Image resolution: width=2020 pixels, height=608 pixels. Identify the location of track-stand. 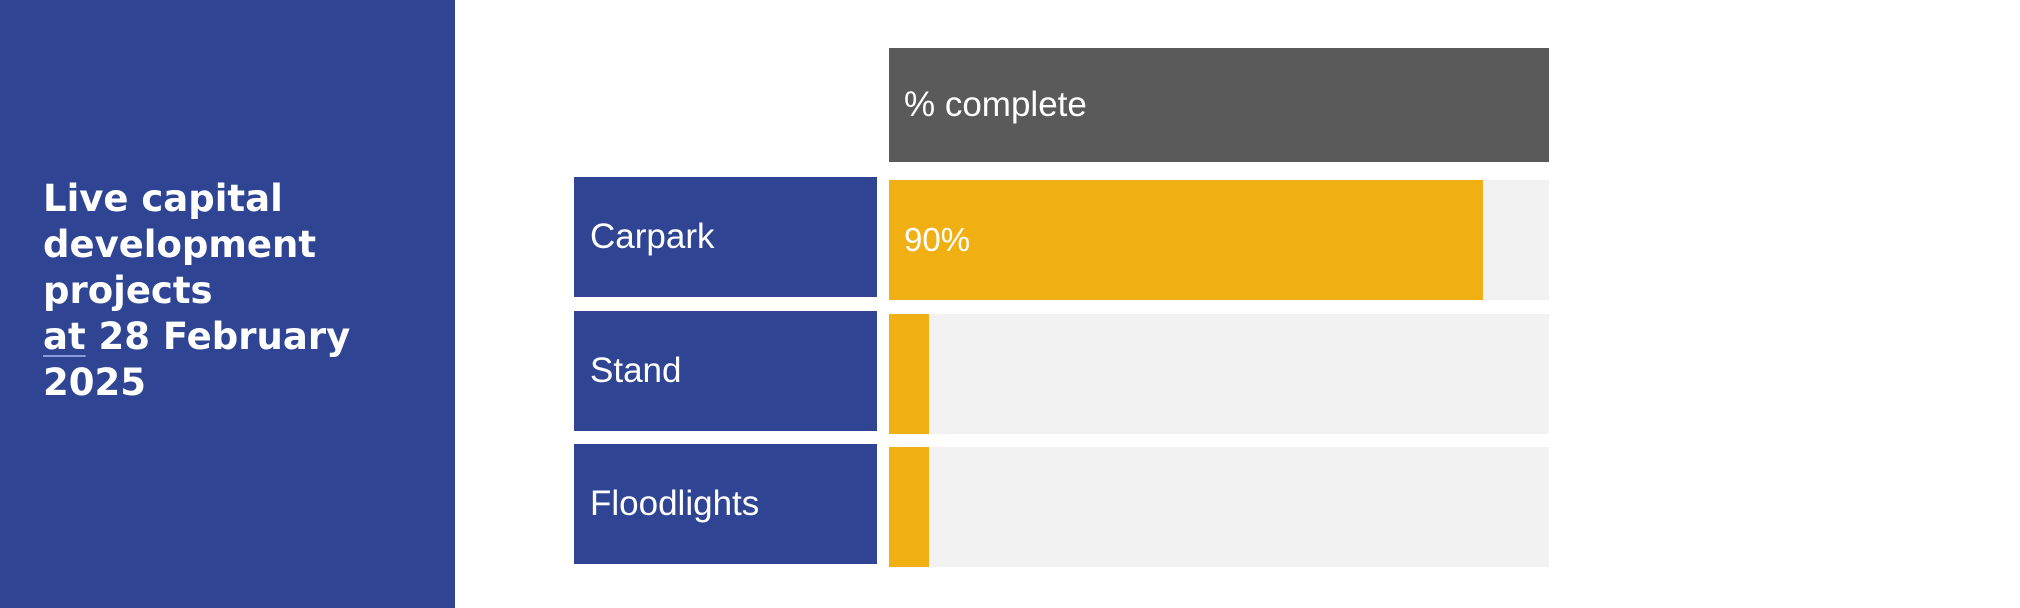
(1219, 374).